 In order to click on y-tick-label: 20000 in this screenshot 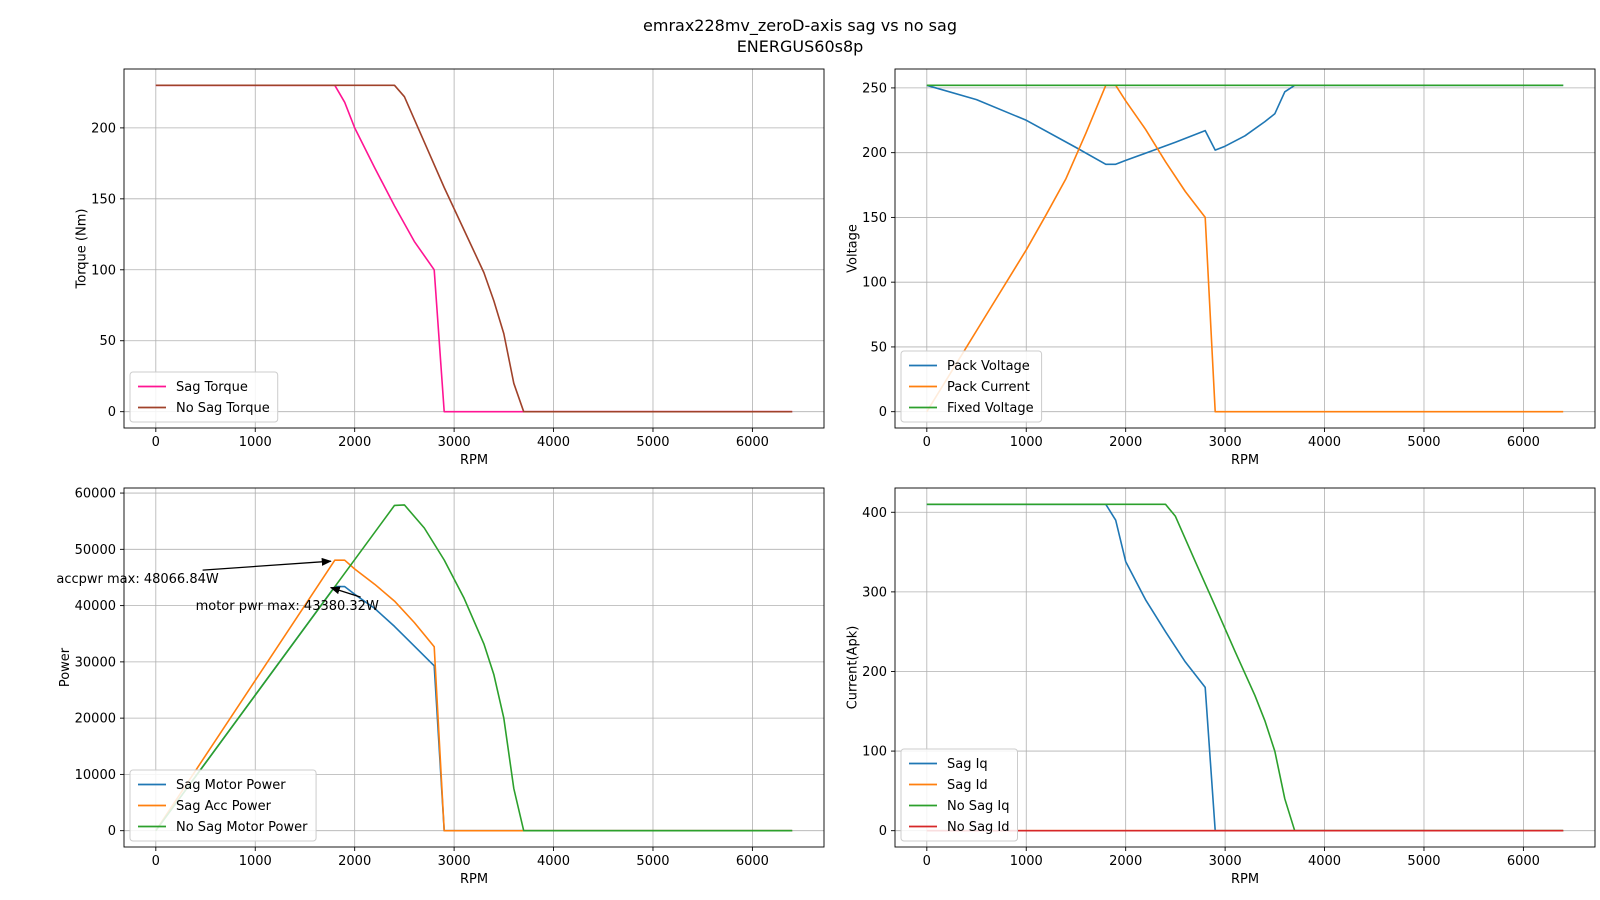, I will do `click(95, 719)`.